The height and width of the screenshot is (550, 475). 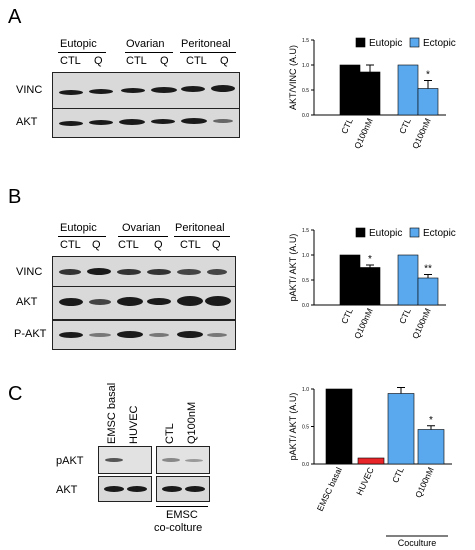 What do you see at coordinates (125, 460) in the screenshot?
I see `blot-pakt-left` at bounding box center [125, 460].